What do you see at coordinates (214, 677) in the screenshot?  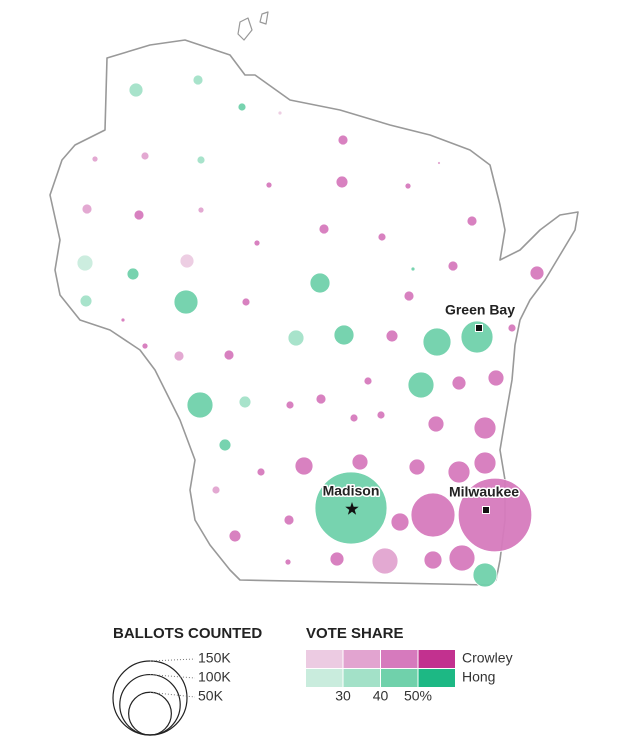 I see `size-legend-label: 100K` at bounding box center [214, 677].